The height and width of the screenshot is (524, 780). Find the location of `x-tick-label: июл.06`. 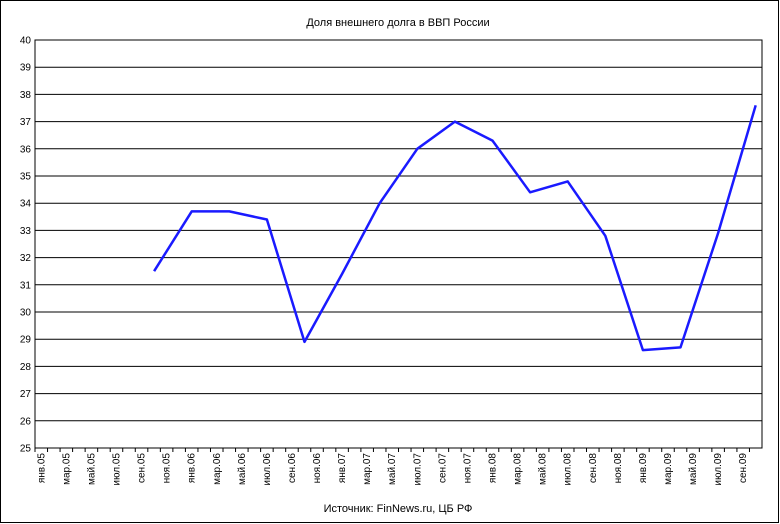

x-tick-label: июл.06 is located at coordinates (267, 469).